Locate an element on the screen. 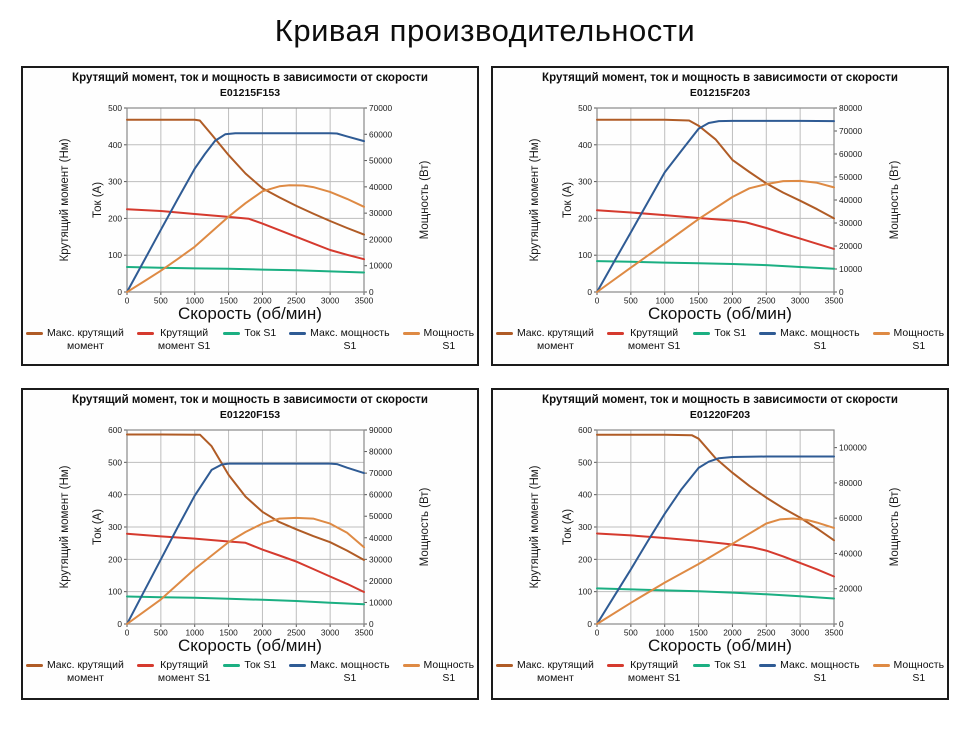  legend-item: Мощность S1 is located at coordinates (438, 672).